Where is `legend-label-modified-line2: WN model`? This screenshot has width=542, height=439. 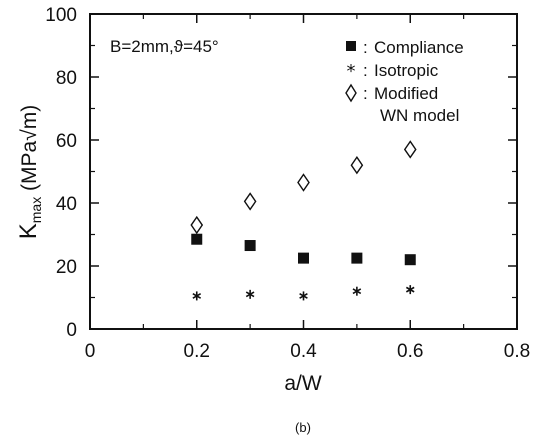 legend-label-modified-line2: WN model is located at coordinates (419, 115).